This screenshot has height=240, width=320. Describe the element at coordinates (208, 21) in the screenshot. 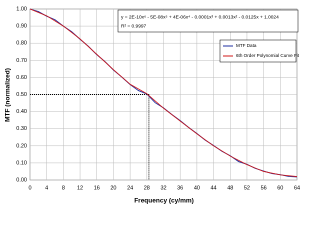

I see `equation-box` at that location.